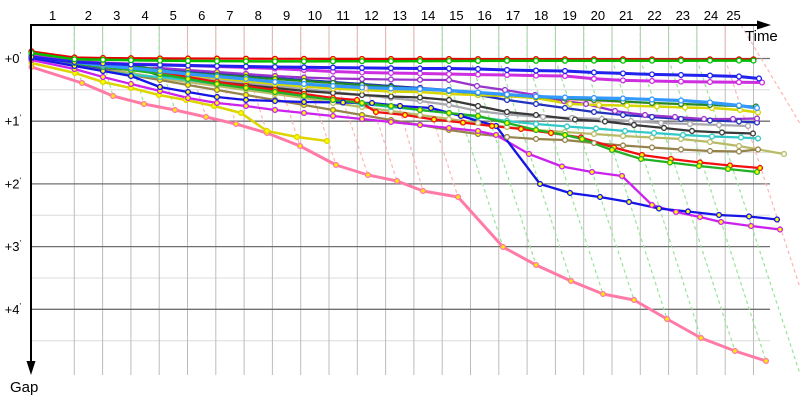 The width and height of the screenshot is (800, 405). What do you see at coordinates (13, 183) in the screenshot?
I see `svg-text: +2'` at bounding box center [13, 183].